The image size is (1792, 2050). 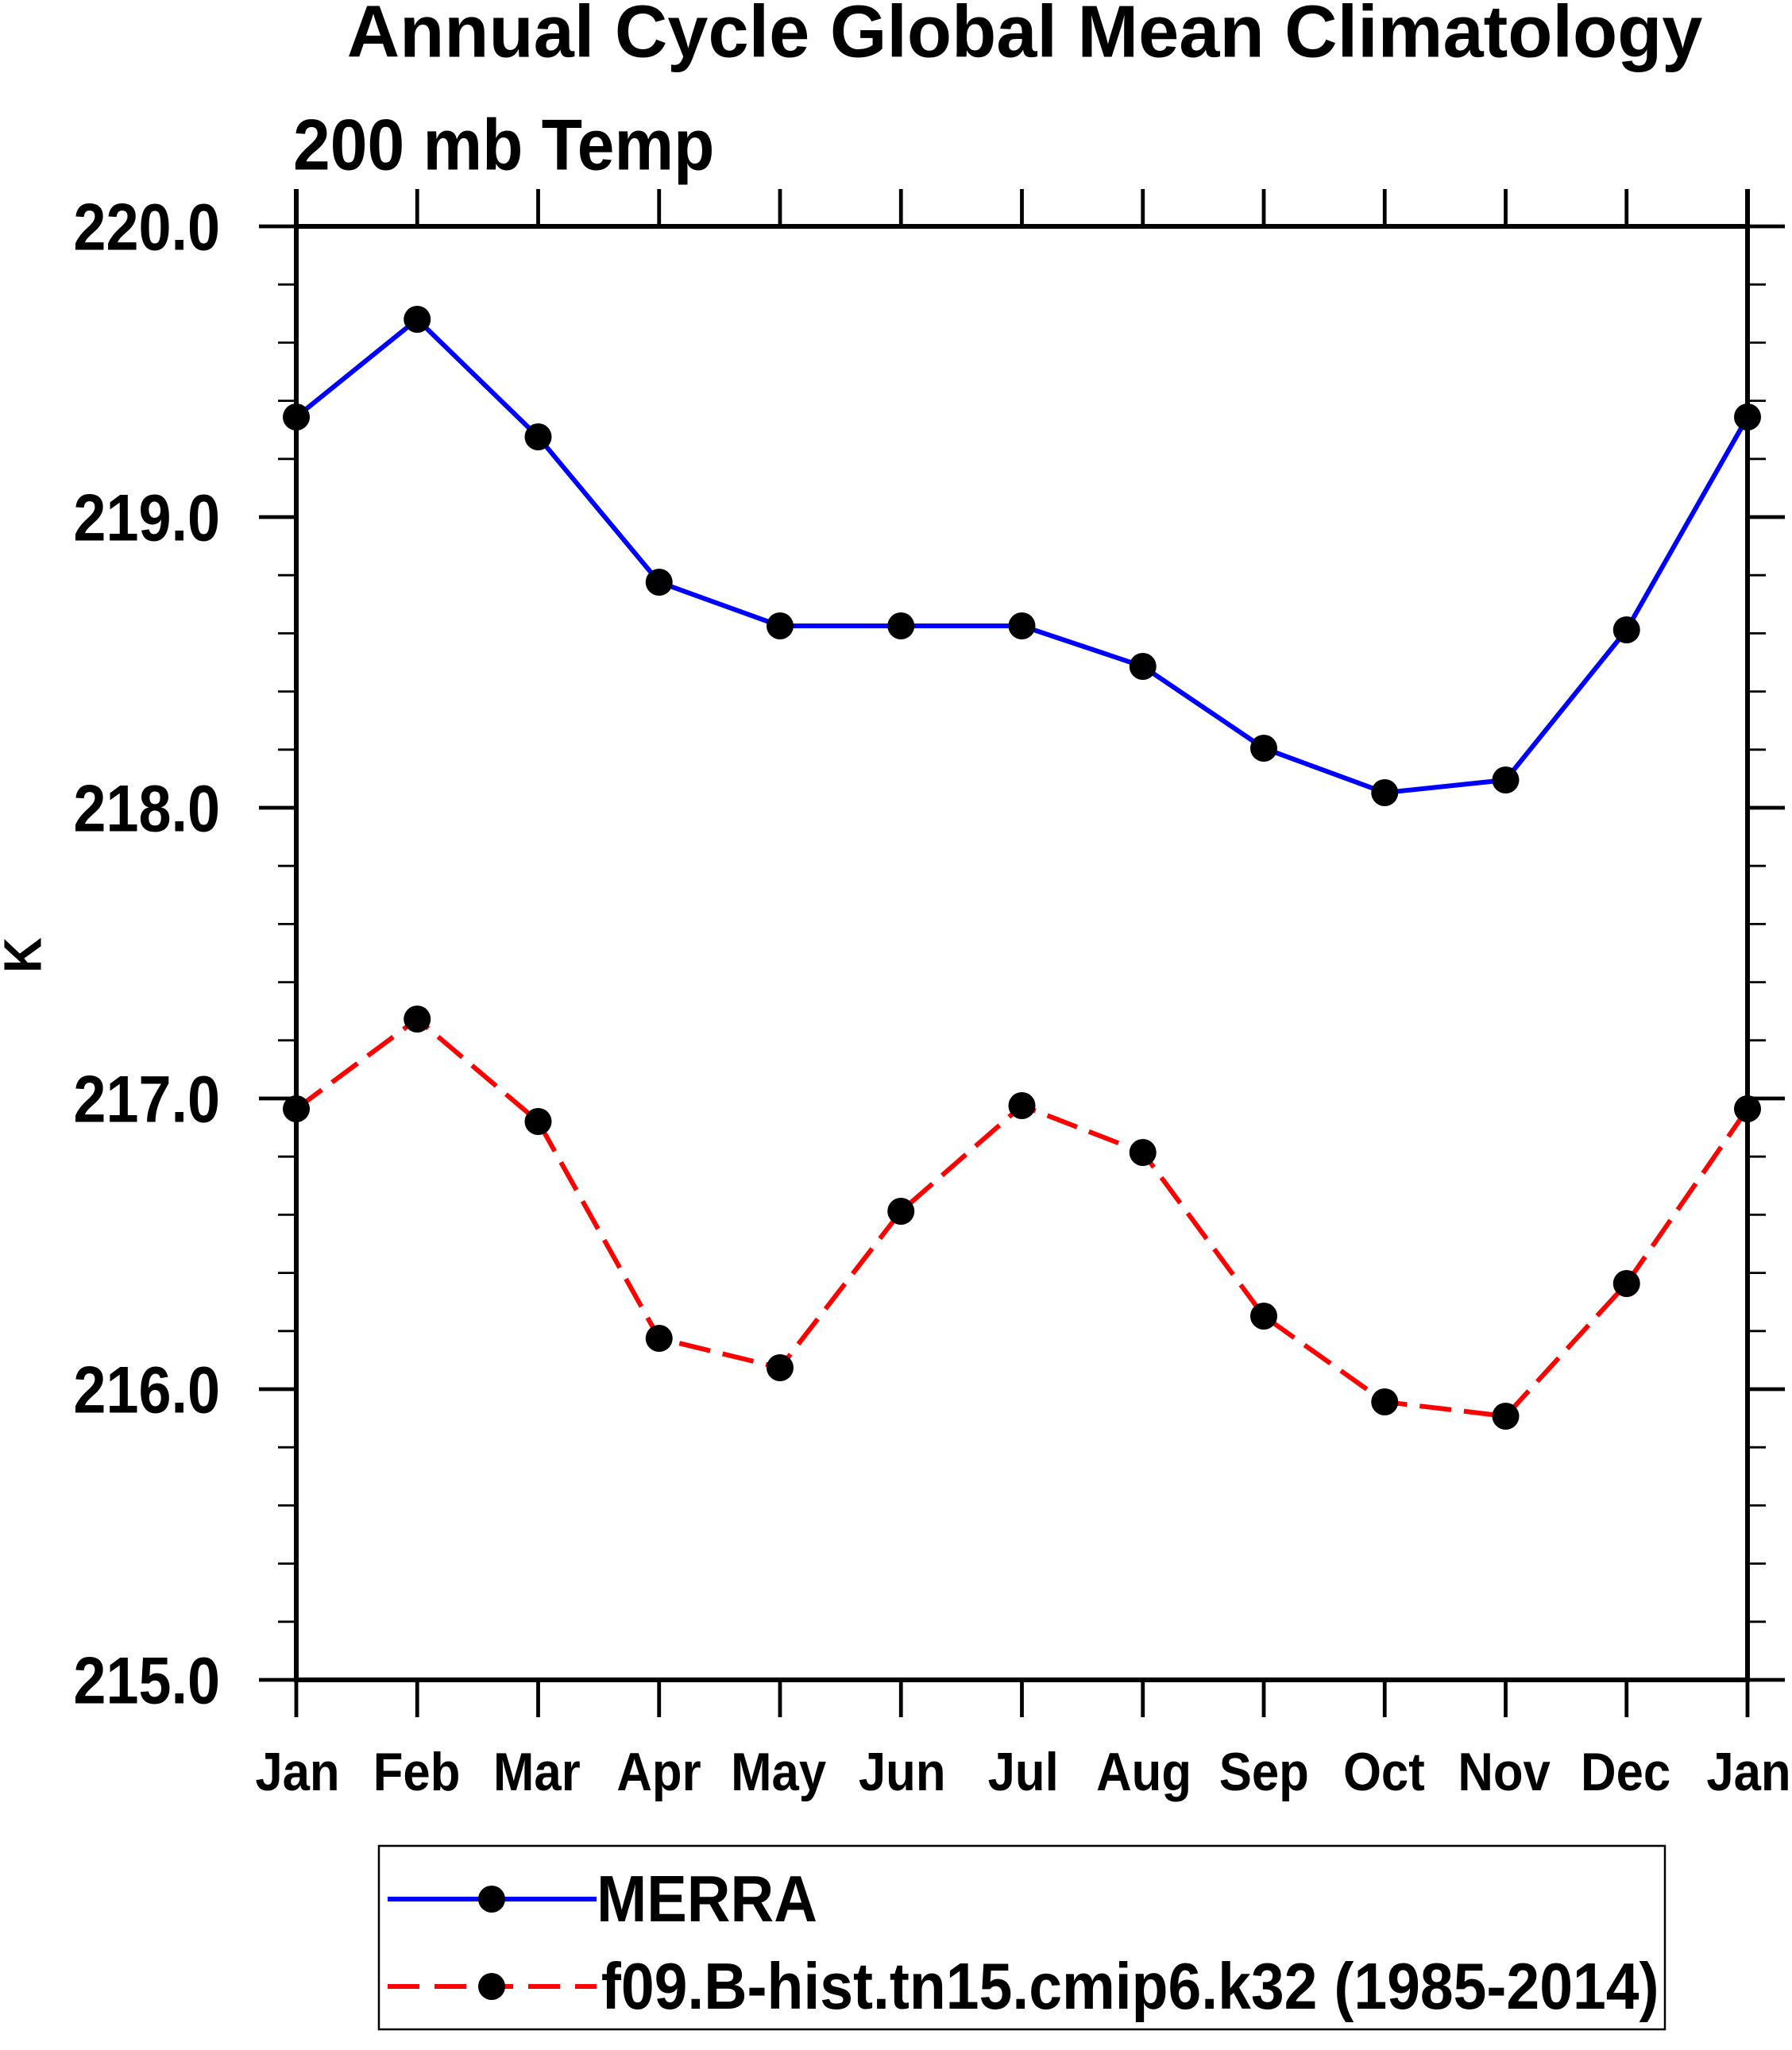 I want to click on svg-text: K, so click(x=26, y=955).